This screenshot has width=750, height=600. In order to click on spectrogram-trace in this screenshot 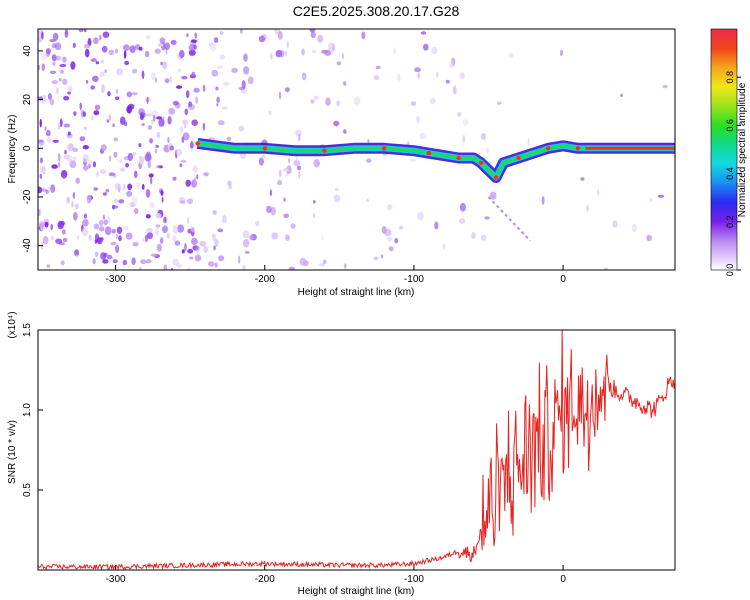, I will do `click(435, 189)`.